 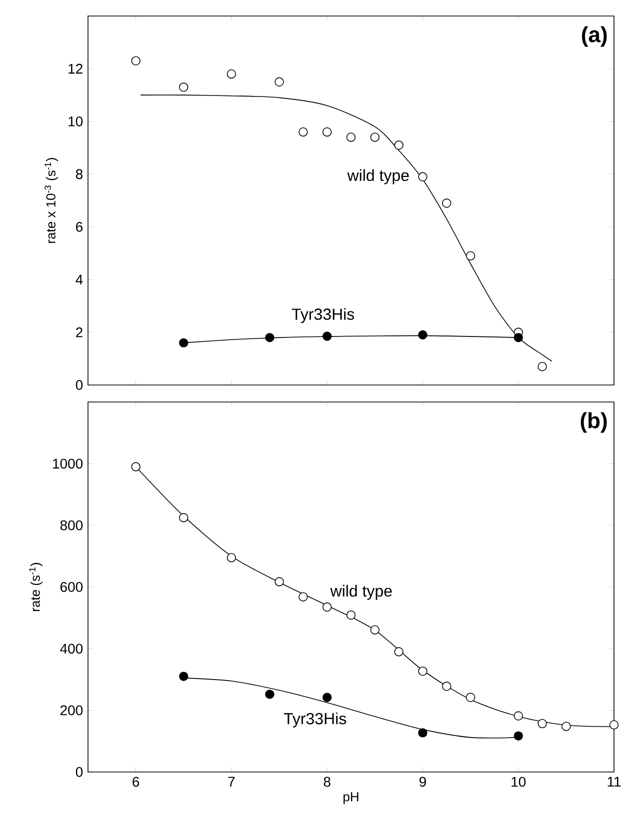 I want to click on annotation: (b), so click(x=593, y=422).